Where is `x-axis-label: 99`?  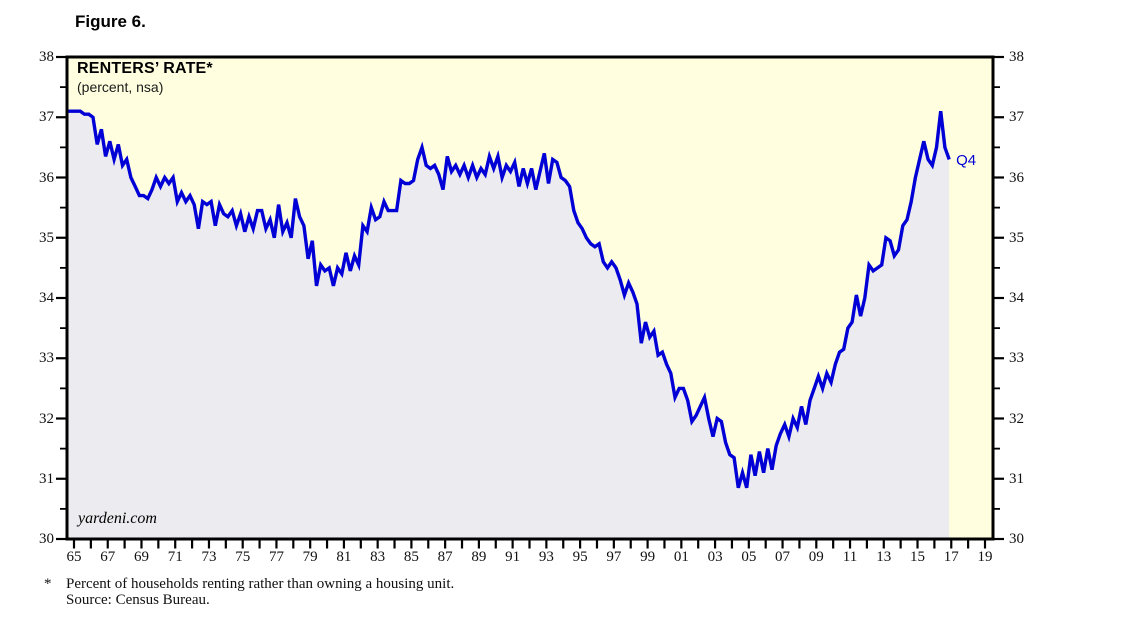
x-axis-label: 99 is located at coordinates (648, 557).